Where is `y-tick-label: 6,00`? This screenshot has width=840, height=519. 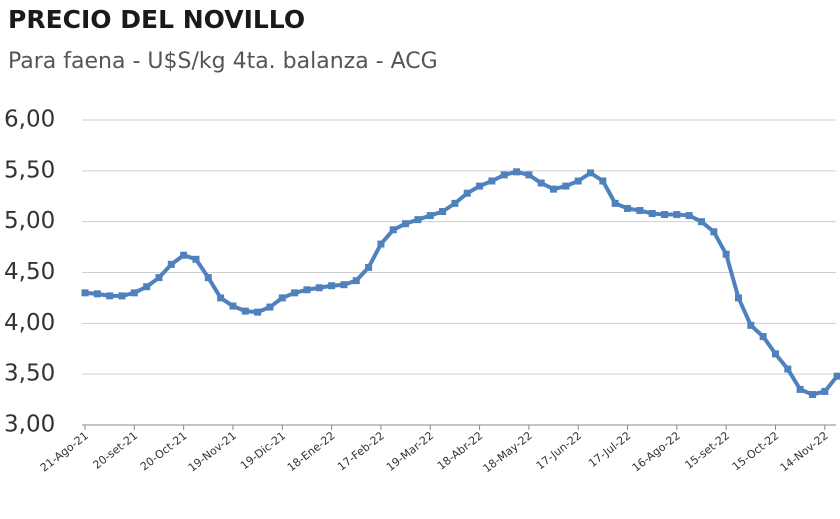 y-tick-label: 6,00 is located at coordinates (29, 120).